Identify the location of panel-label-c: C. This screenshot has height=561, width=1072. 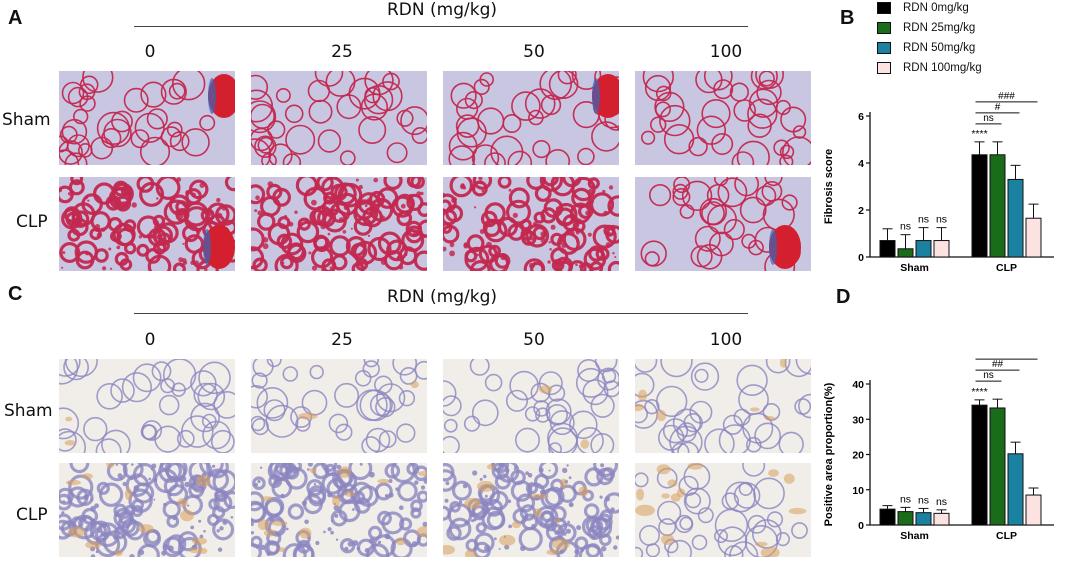
(15, 294).